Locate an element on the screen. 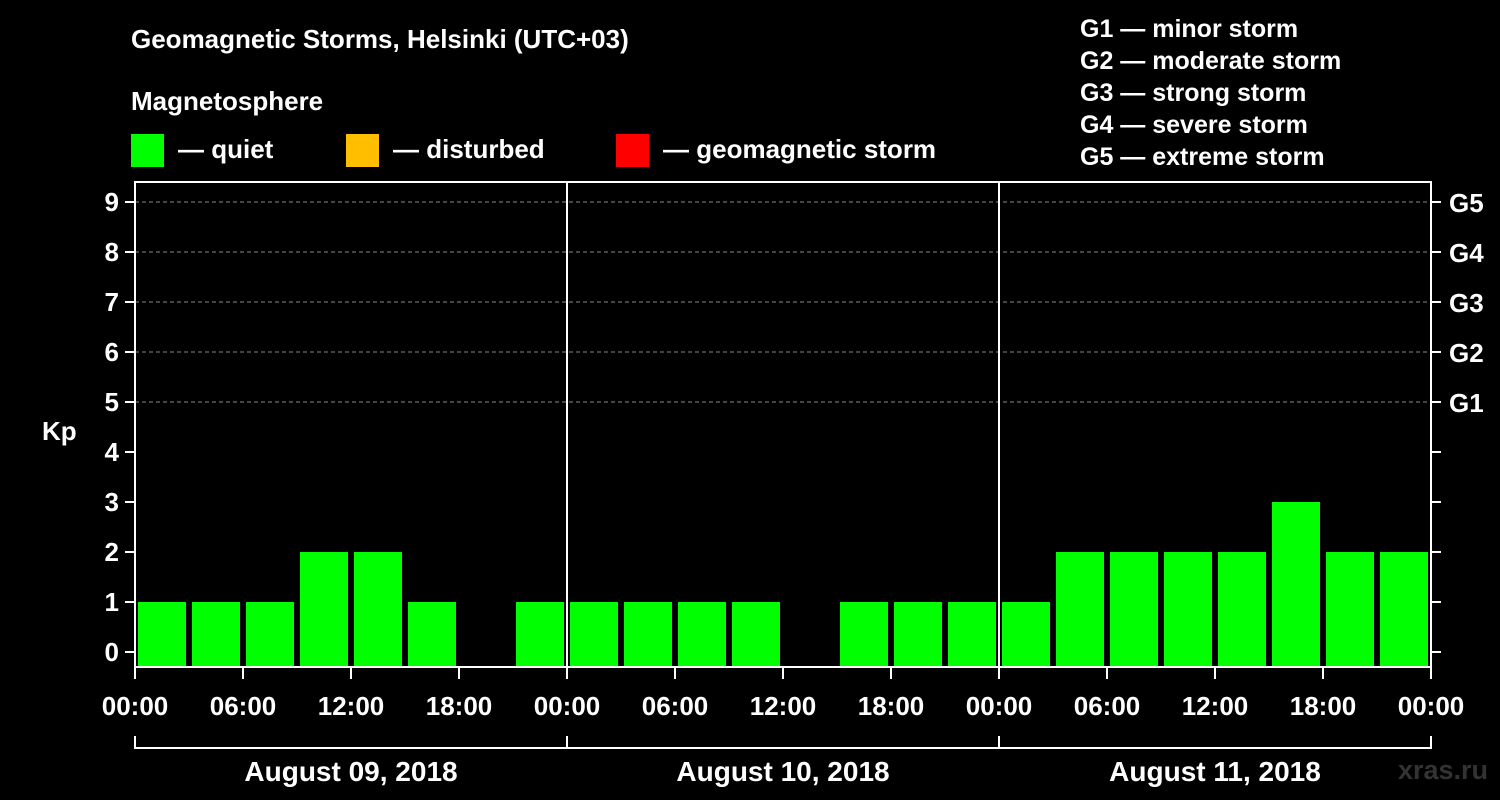 This screenshot has width=1500, height=800. scale-g2: G2 — moderate storm is located at coordinates (1211, 61).